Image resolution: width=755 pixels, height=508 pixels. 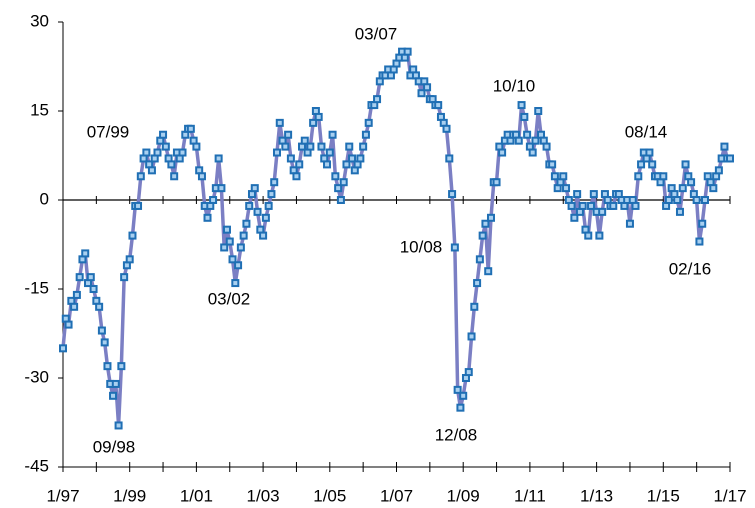 I want to click on x-tick-label: 1/05, so click(x=329, y=495).